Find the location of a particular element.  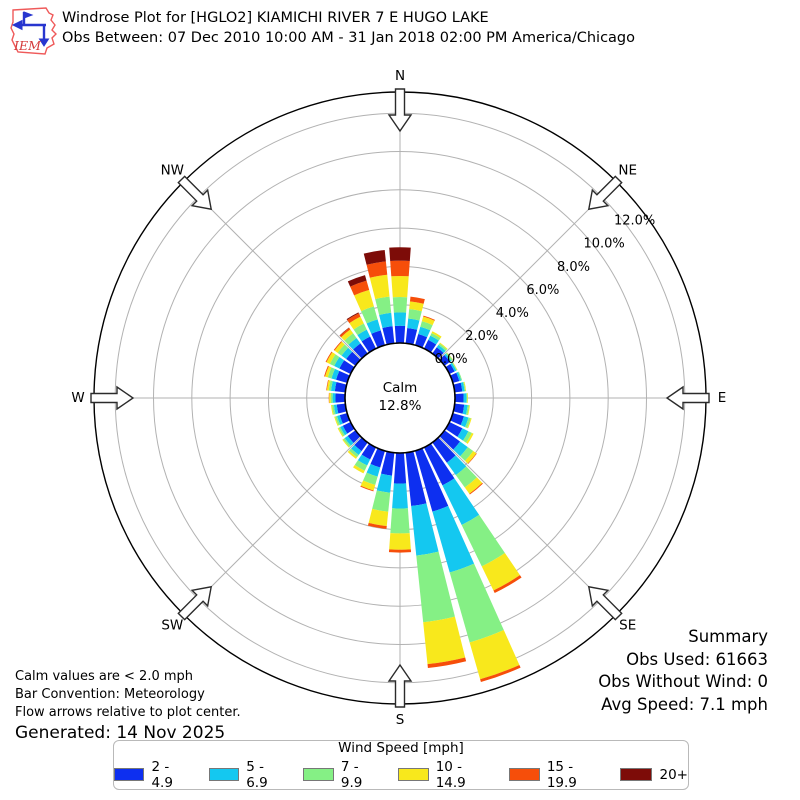

legend-swatch-yellow is located at coordinates (413, 774).